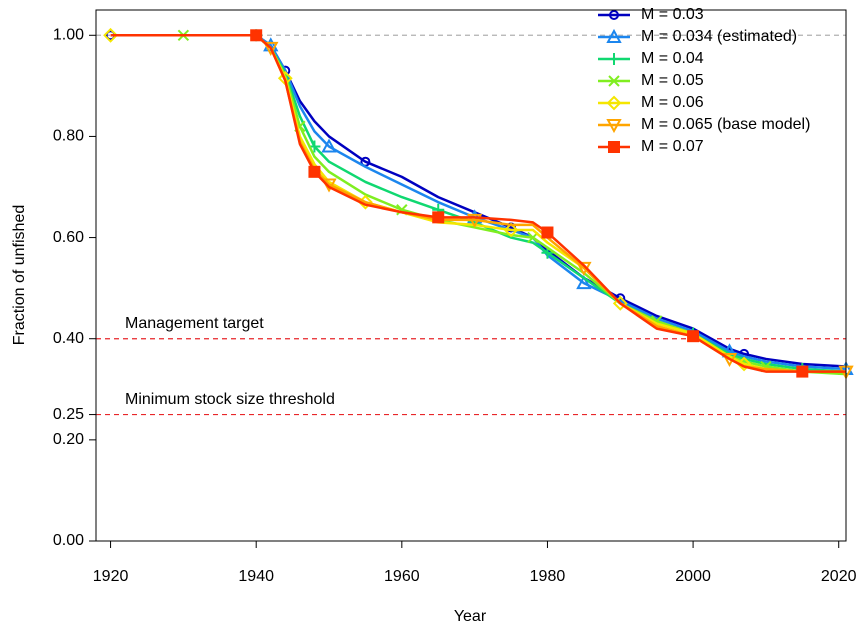 This screenshot has height=631, width=860. What do you see at coordinates (68, 338) in the screenshot?
I see `y-tick-label: 0.40` at bounding box center [68, 338].